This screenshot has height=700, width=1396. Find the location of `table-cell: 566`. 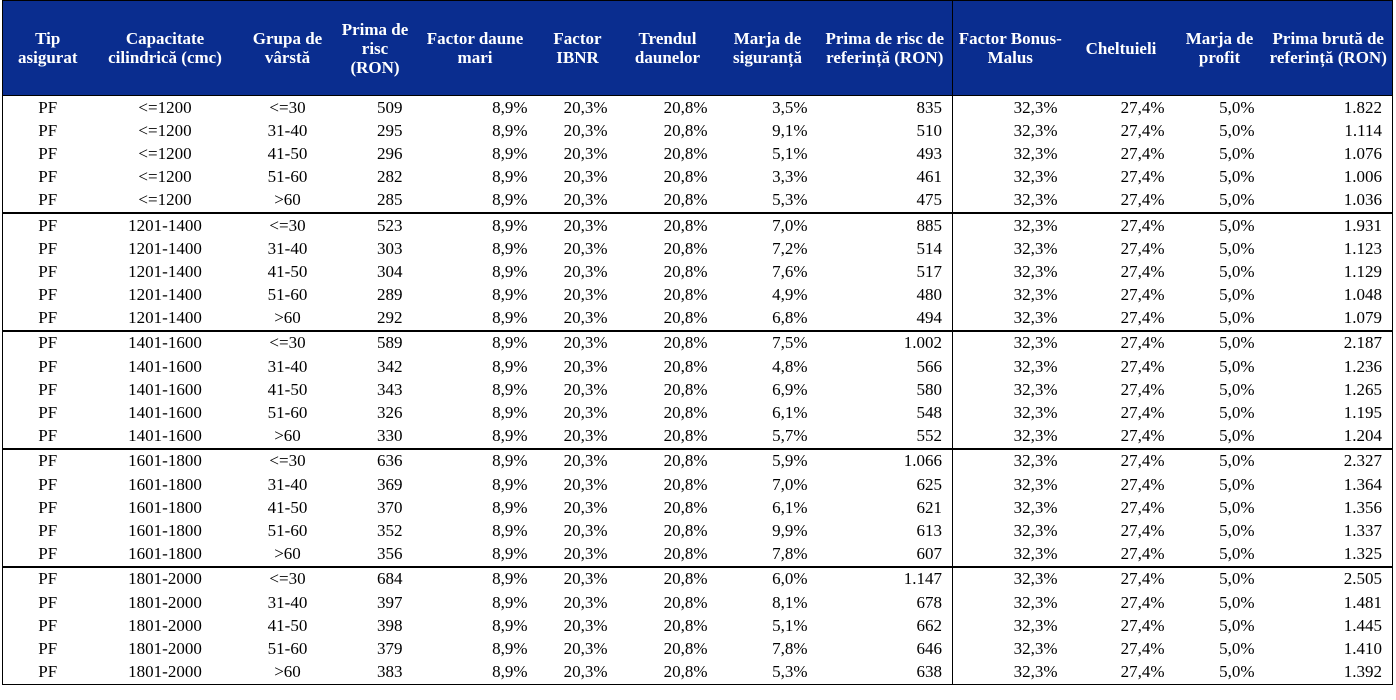

table-cell: 566 is located at coordinates (885, 367).